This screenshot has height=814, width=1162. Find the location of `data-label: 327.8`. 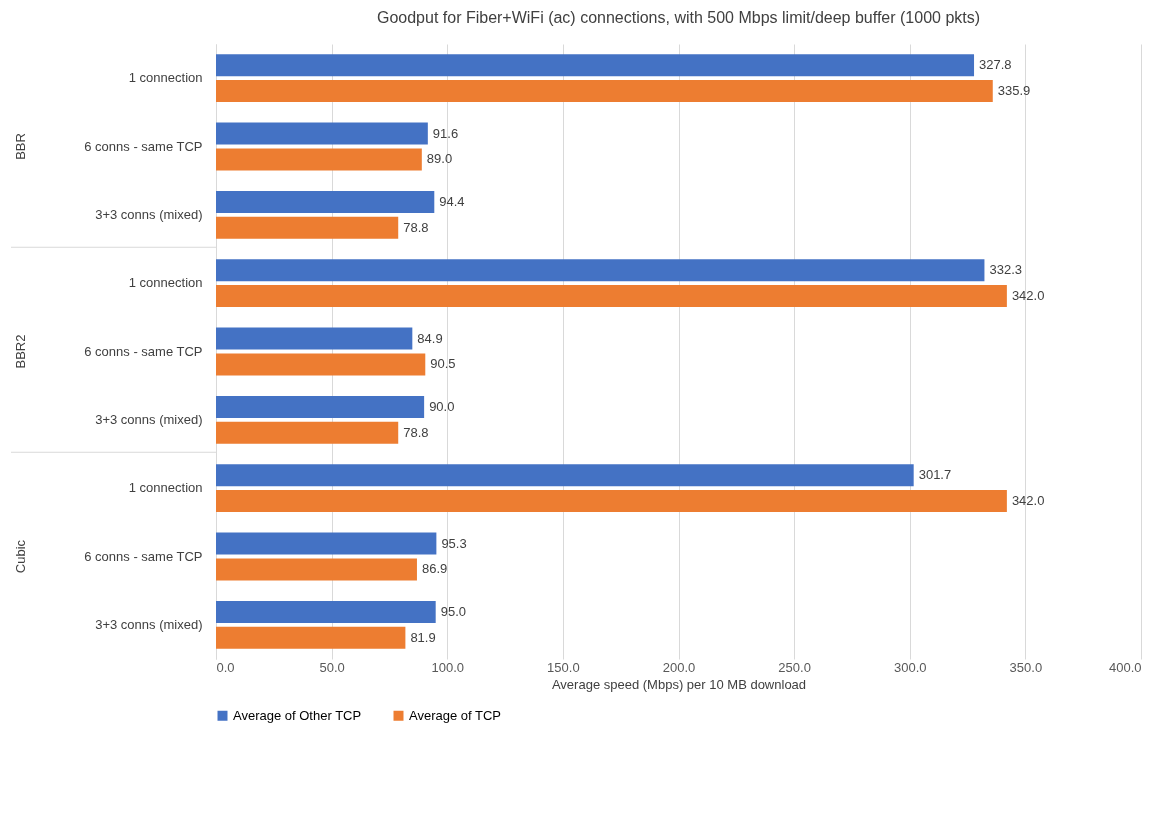

data-label: 327.8 is located at coordinates (995, 65).